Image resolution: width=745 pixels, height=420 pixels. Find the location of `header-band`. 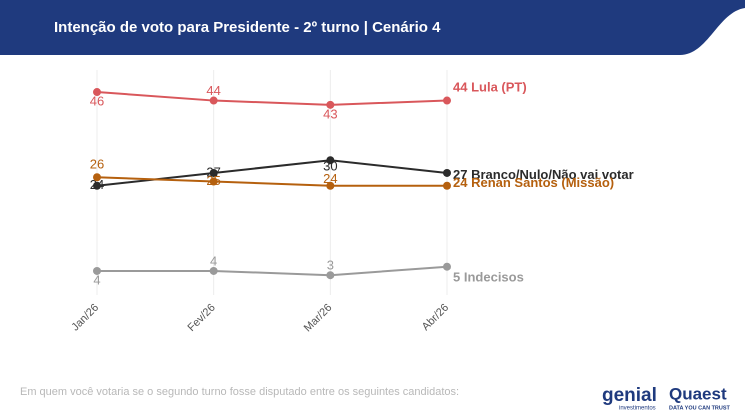

header-band is located at coordinates (372, 27).